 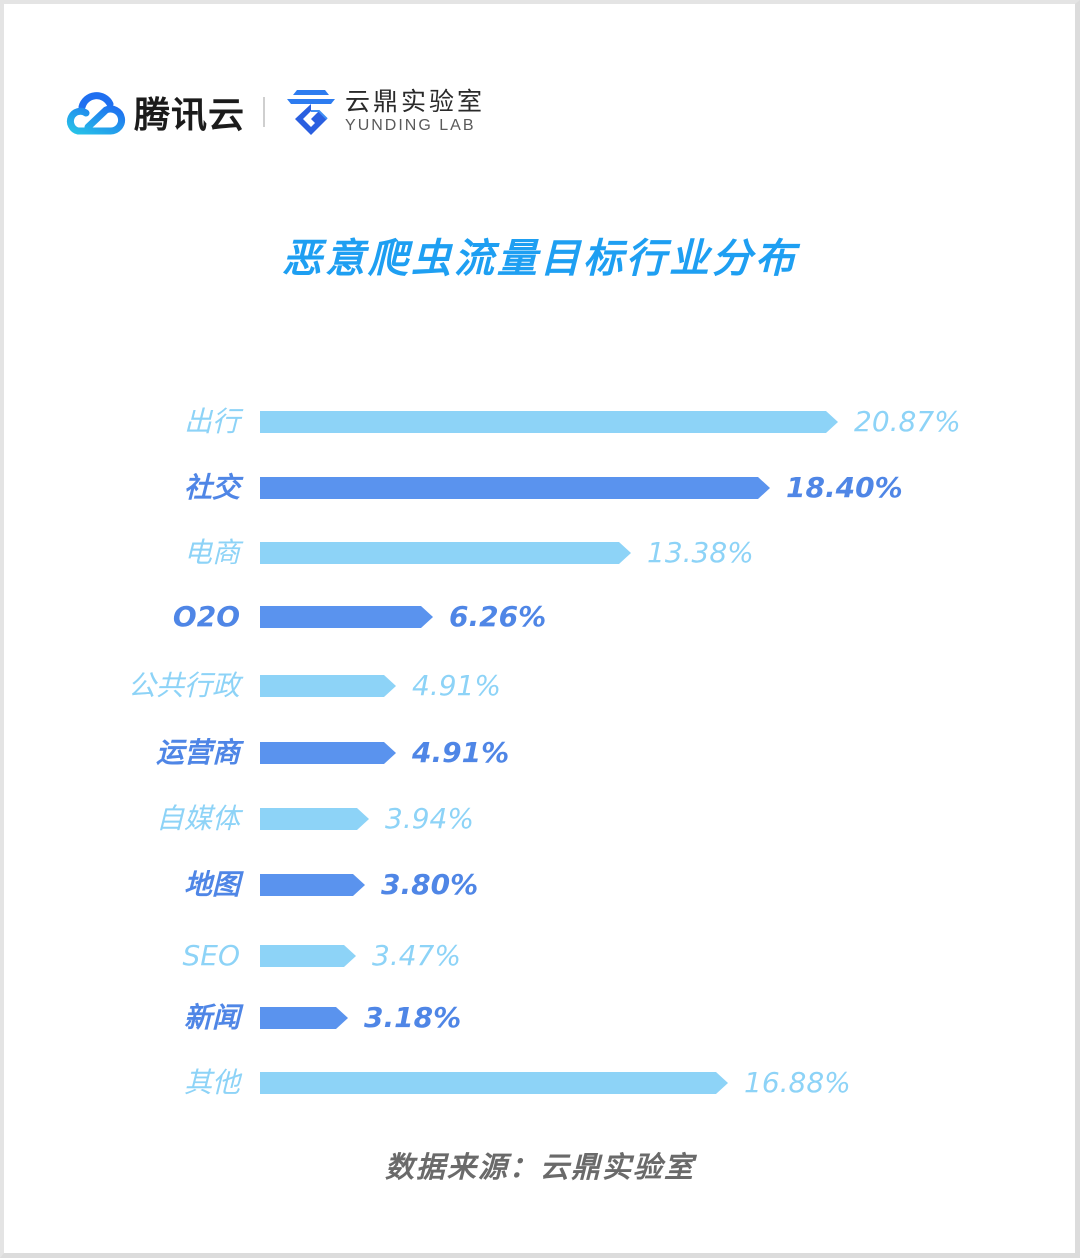 What do you see at coordinates (211, 1082) in the screenshot?
I see `category-label: 其他` at bounding box center [211, 1082].